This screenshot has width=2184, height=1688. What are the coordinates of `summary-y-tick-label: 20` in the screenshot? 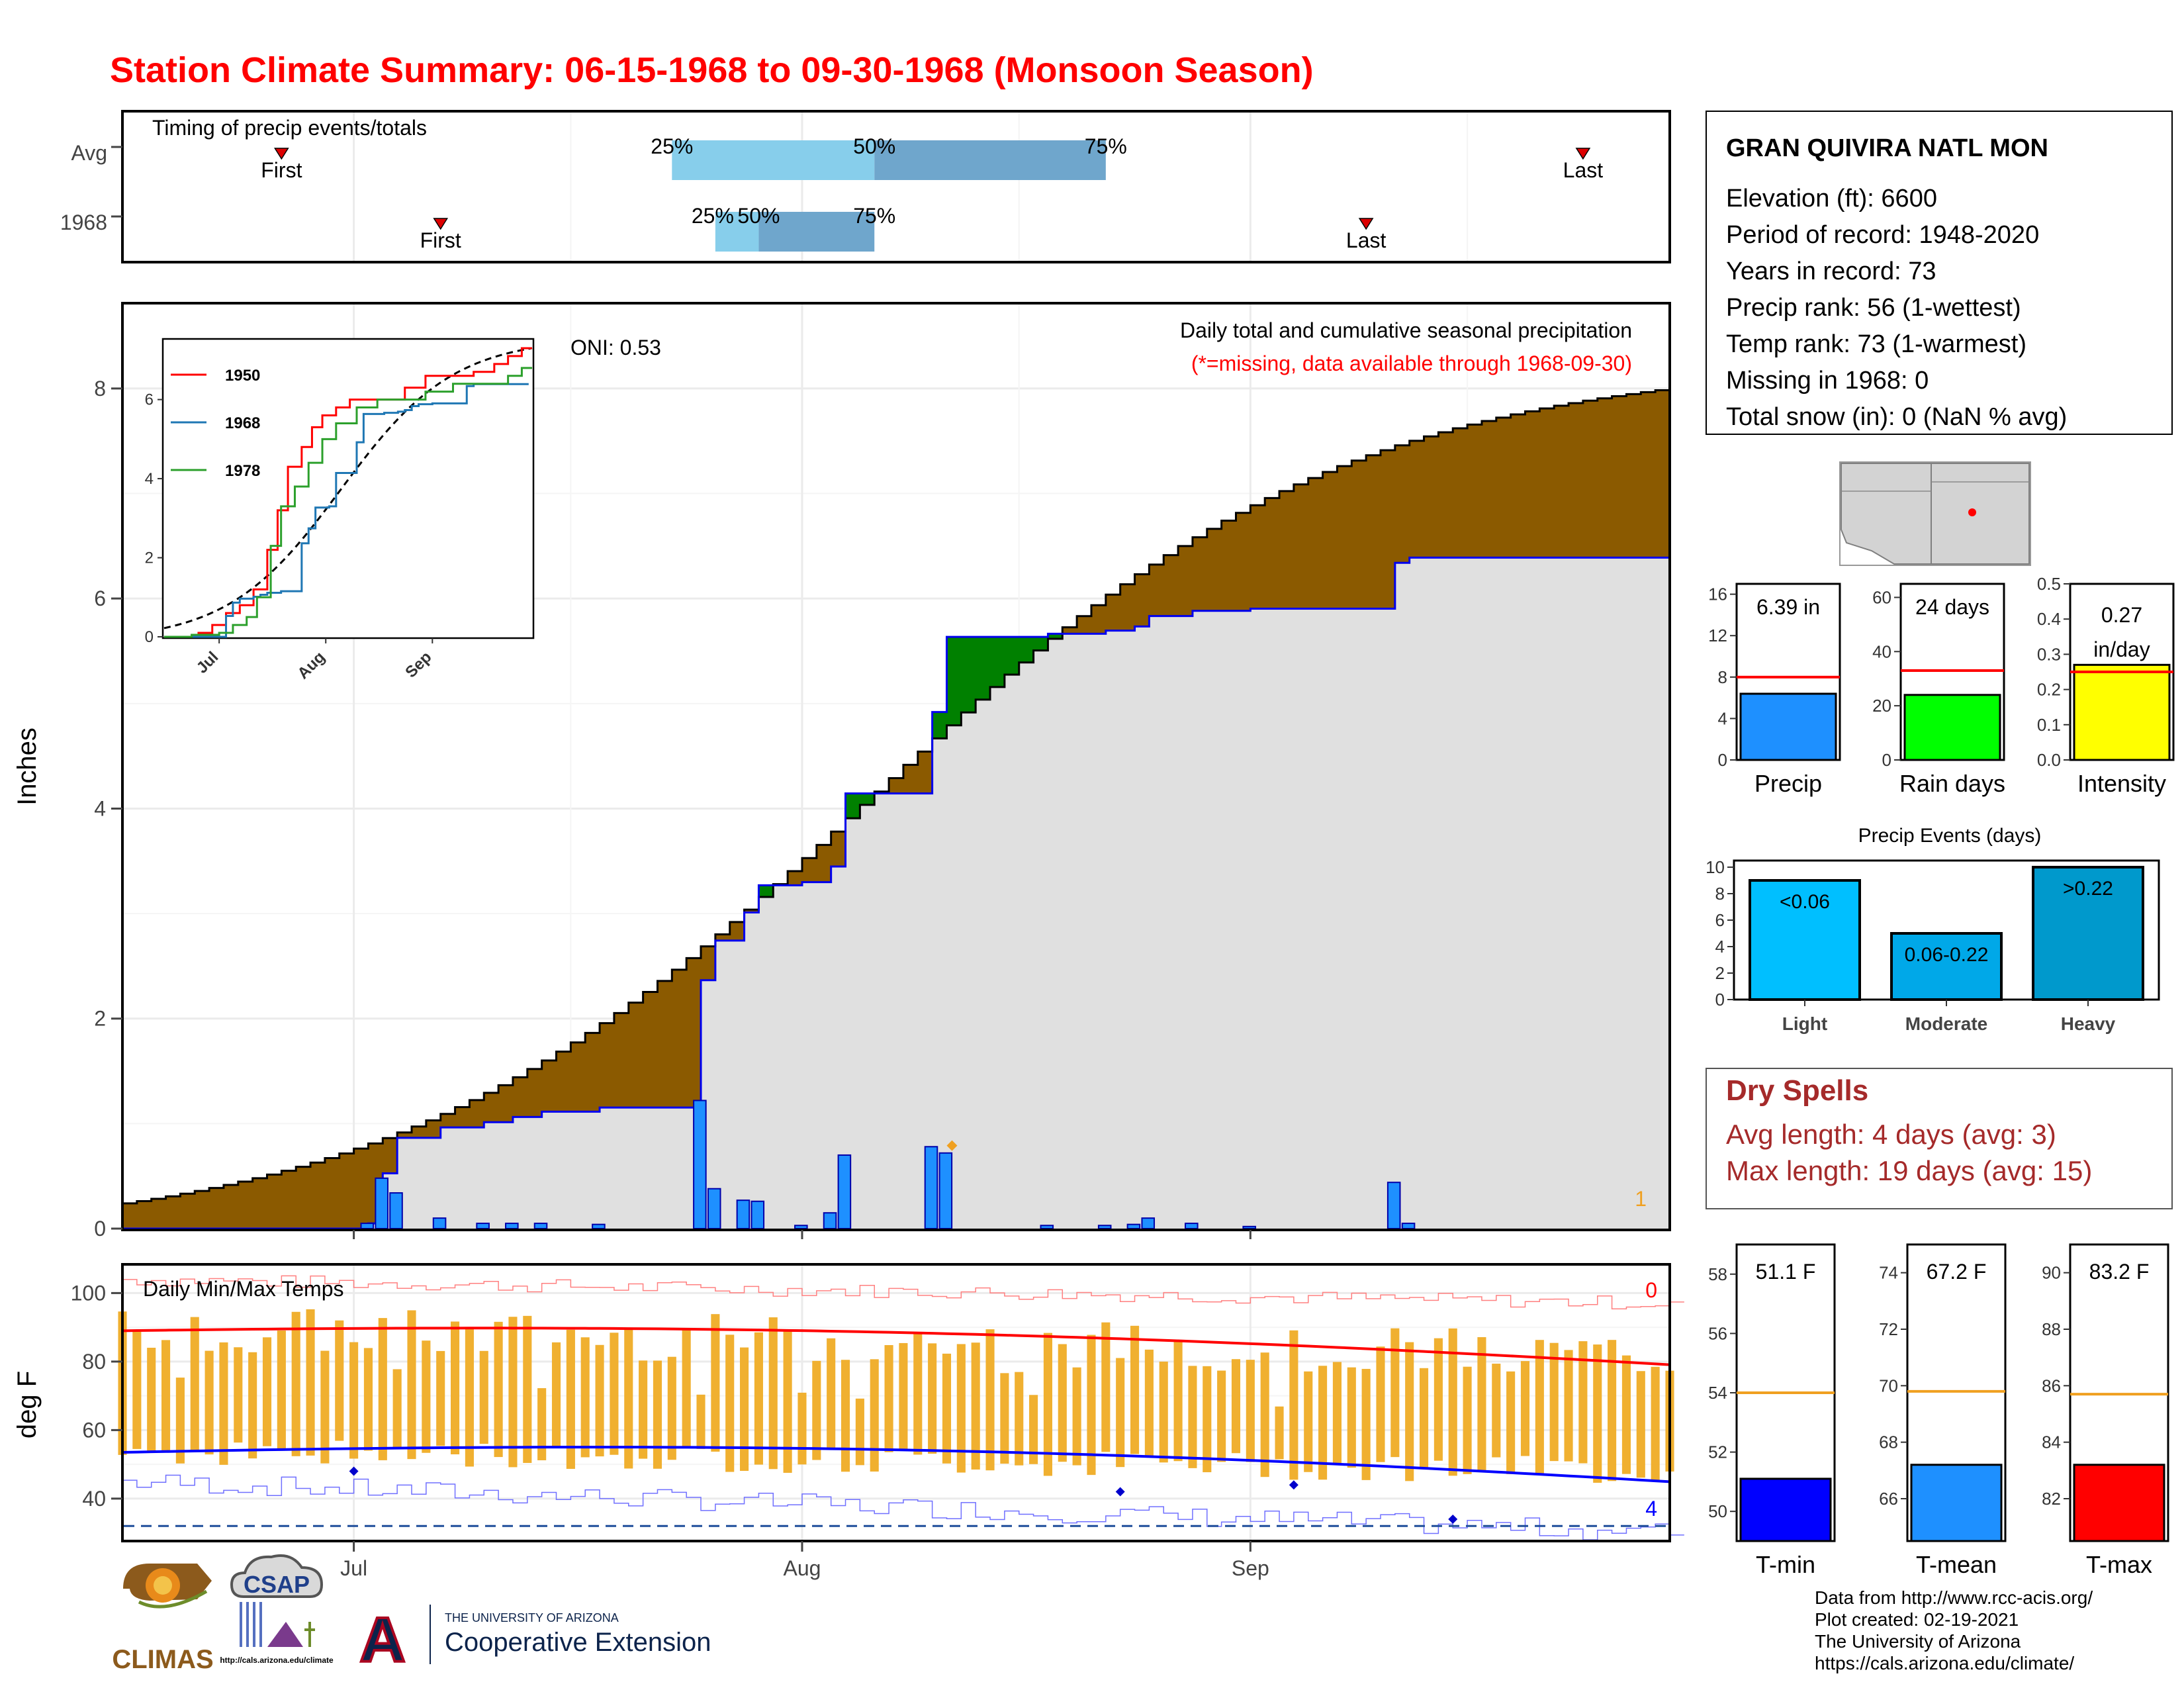 It's located at (1881, 706).